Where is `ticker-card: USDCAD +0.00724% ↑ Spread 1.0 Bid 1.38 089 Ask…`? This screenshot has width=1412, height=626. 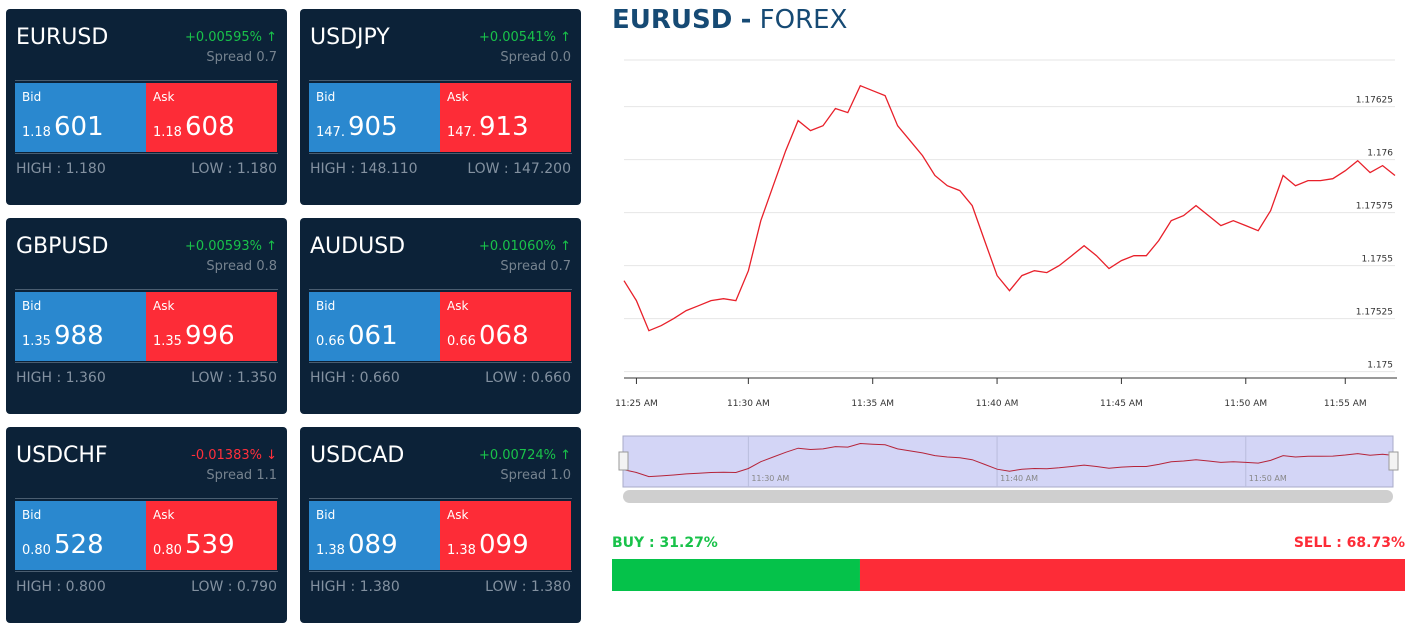 ticker-card: USDCAD +0.00724% ↑ Spread 1.0 Bid 1.38 089 Ask… is located at coordinates (440, 525).